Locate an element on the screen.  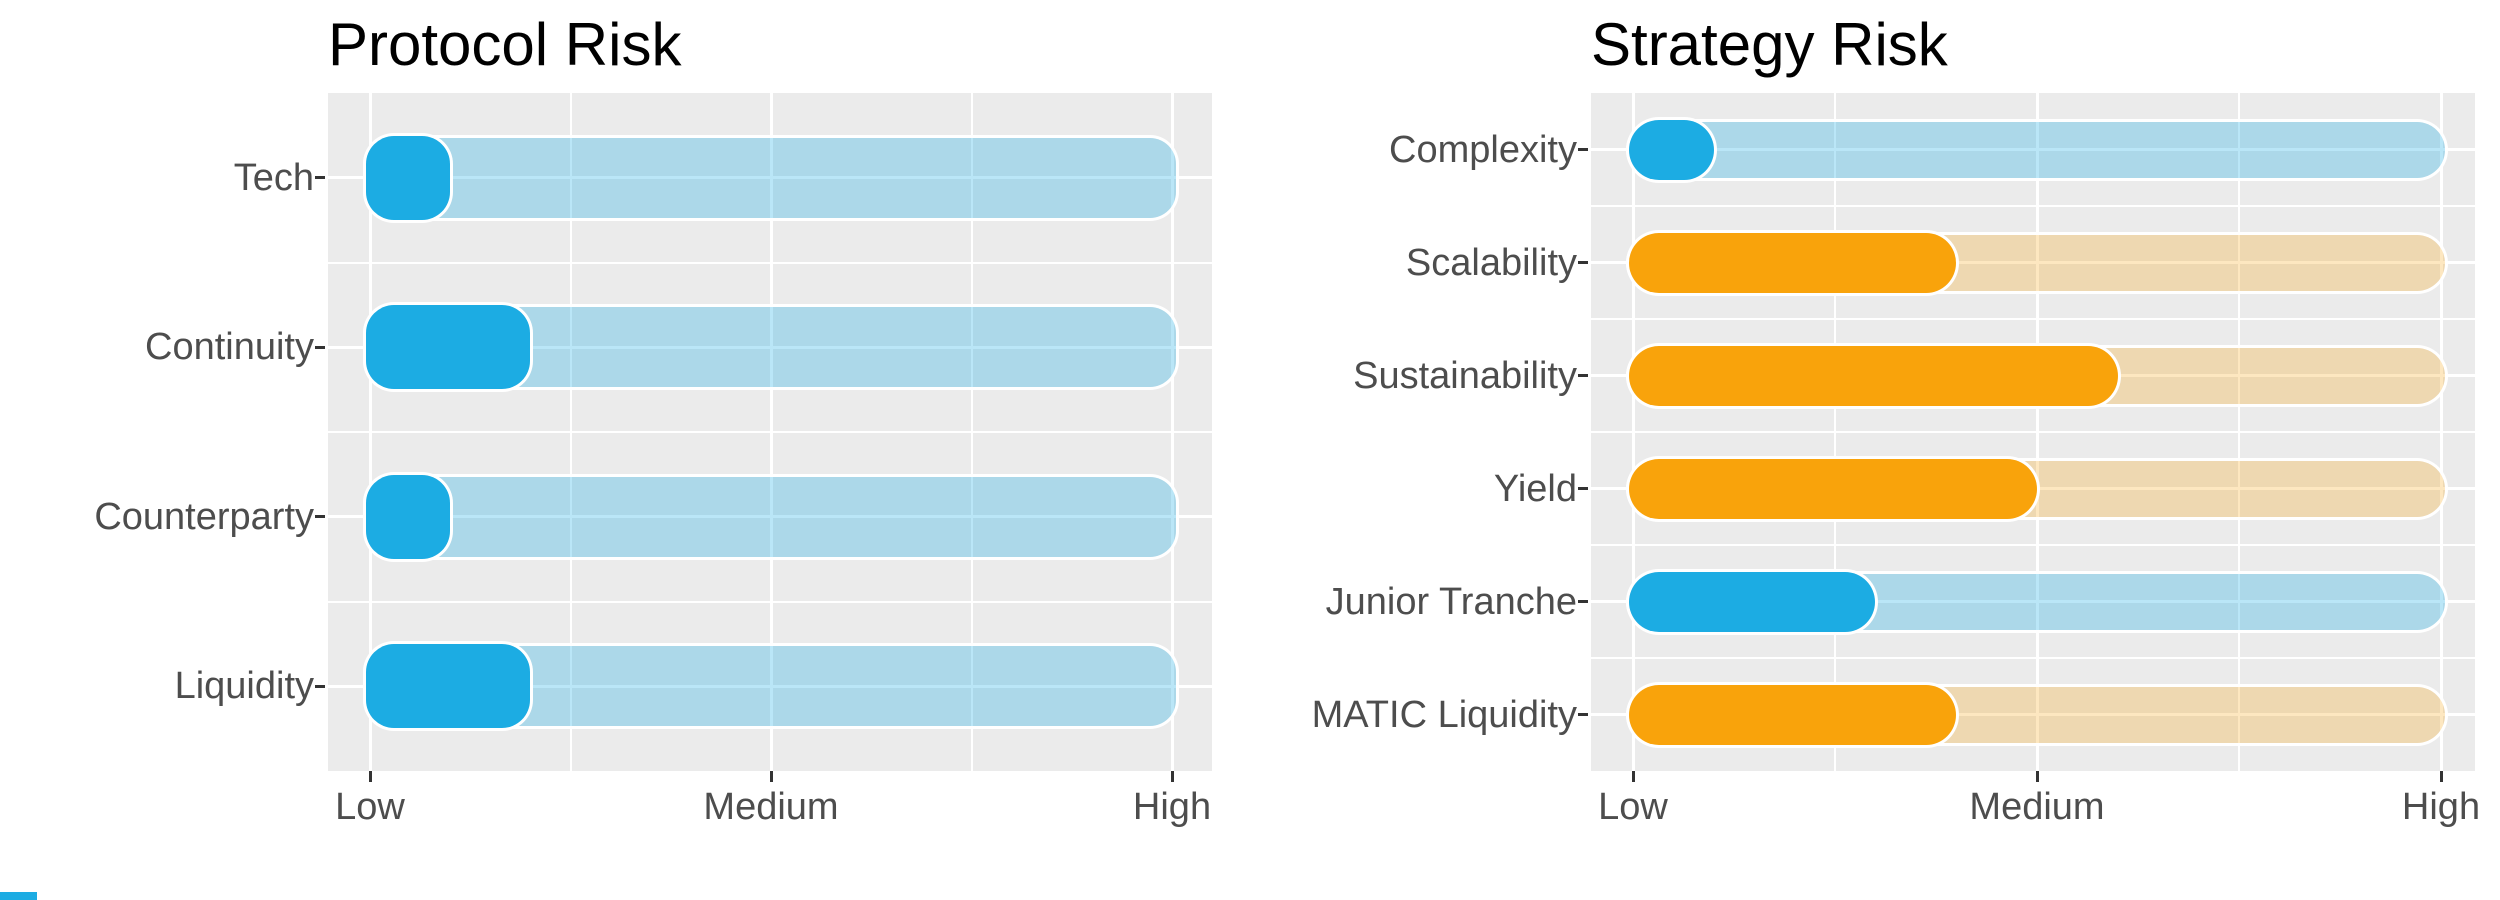
bar-continuity is located at coordinates (448, 347).